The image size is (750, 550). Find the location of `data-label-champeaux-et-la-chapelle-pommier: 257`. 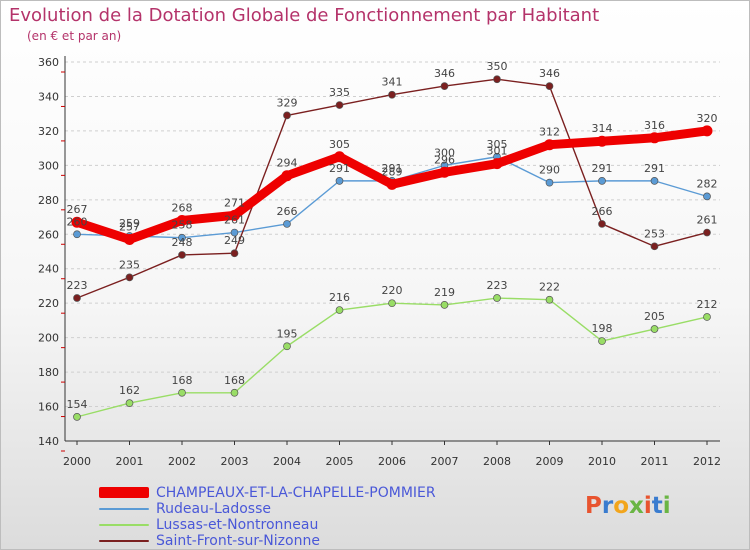

data-label-champeaux-et-la-chapelle-pommier: 257 is located at coordinates (129, 226).